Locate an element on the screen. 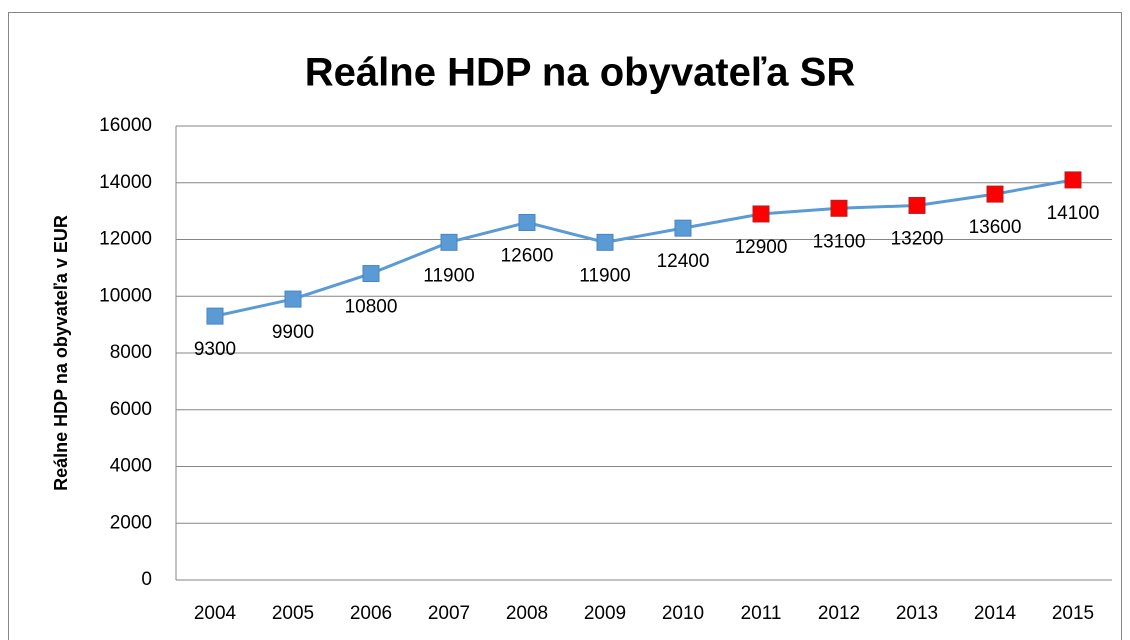 Image resolution: width=1130 pixels, height=640 pixels. x-tick-label: 2009 is located at coordinates (605, 613).